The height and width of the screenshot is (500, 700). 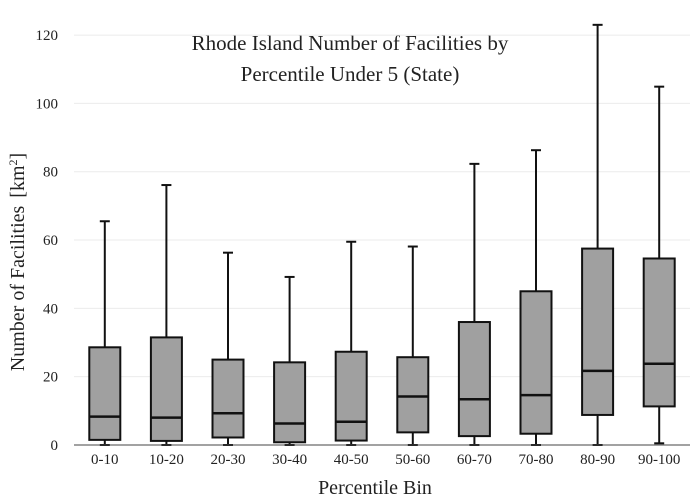 I want to click on y-tick-label-2: 40, so click(x=50, y=309).